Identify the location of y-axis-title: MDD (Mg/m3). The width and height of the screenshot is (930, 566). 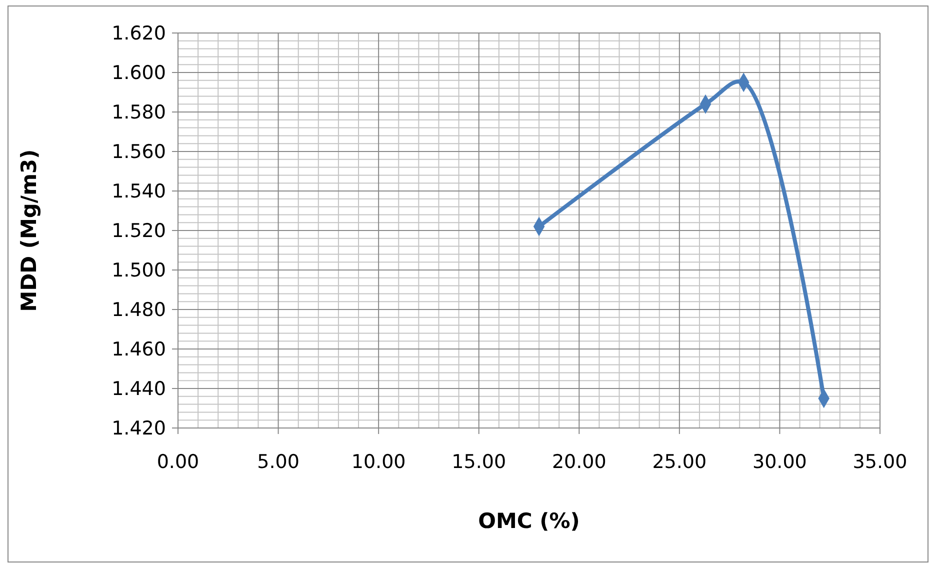
(29, 230).